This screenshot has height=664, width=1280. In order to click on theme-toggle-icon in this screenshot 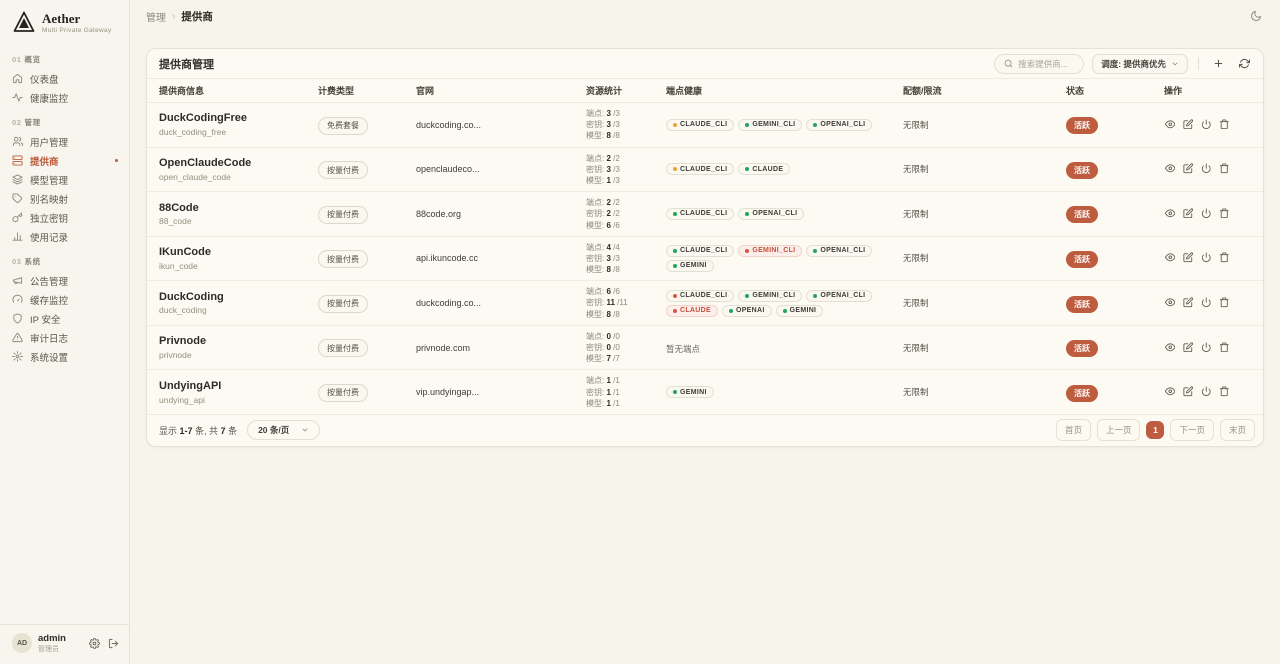, I will do `click(1256, 16)`.